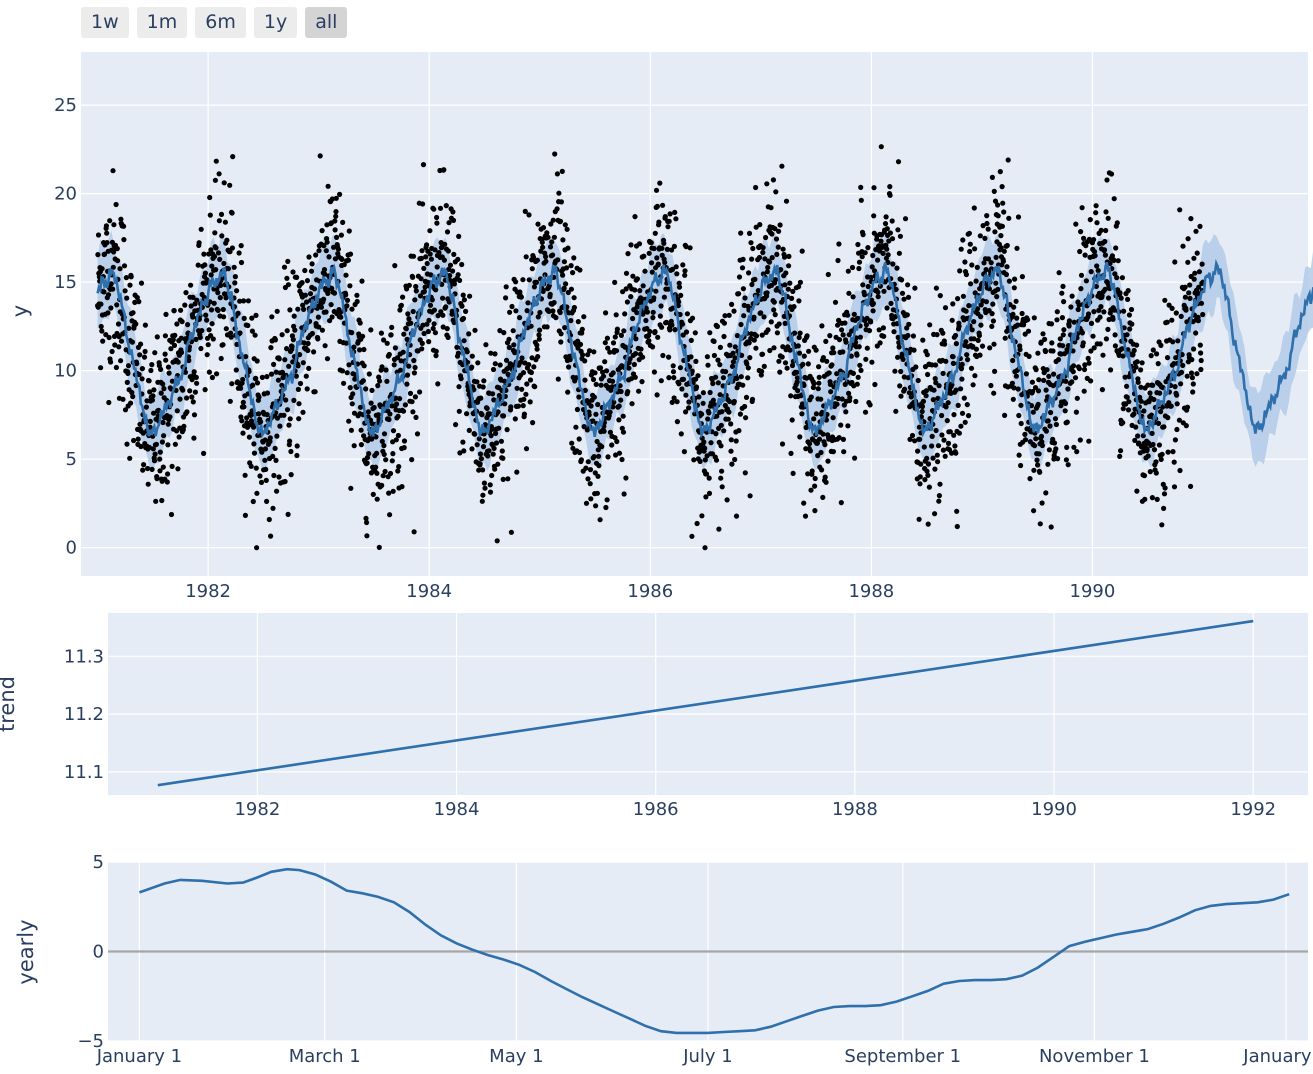 The width and height of the screenshot is (1313, 1074). What do you see at coordinates (326, 22) in the screenshot?
I see `range-button-all: all` at bounding box center [326, 22].